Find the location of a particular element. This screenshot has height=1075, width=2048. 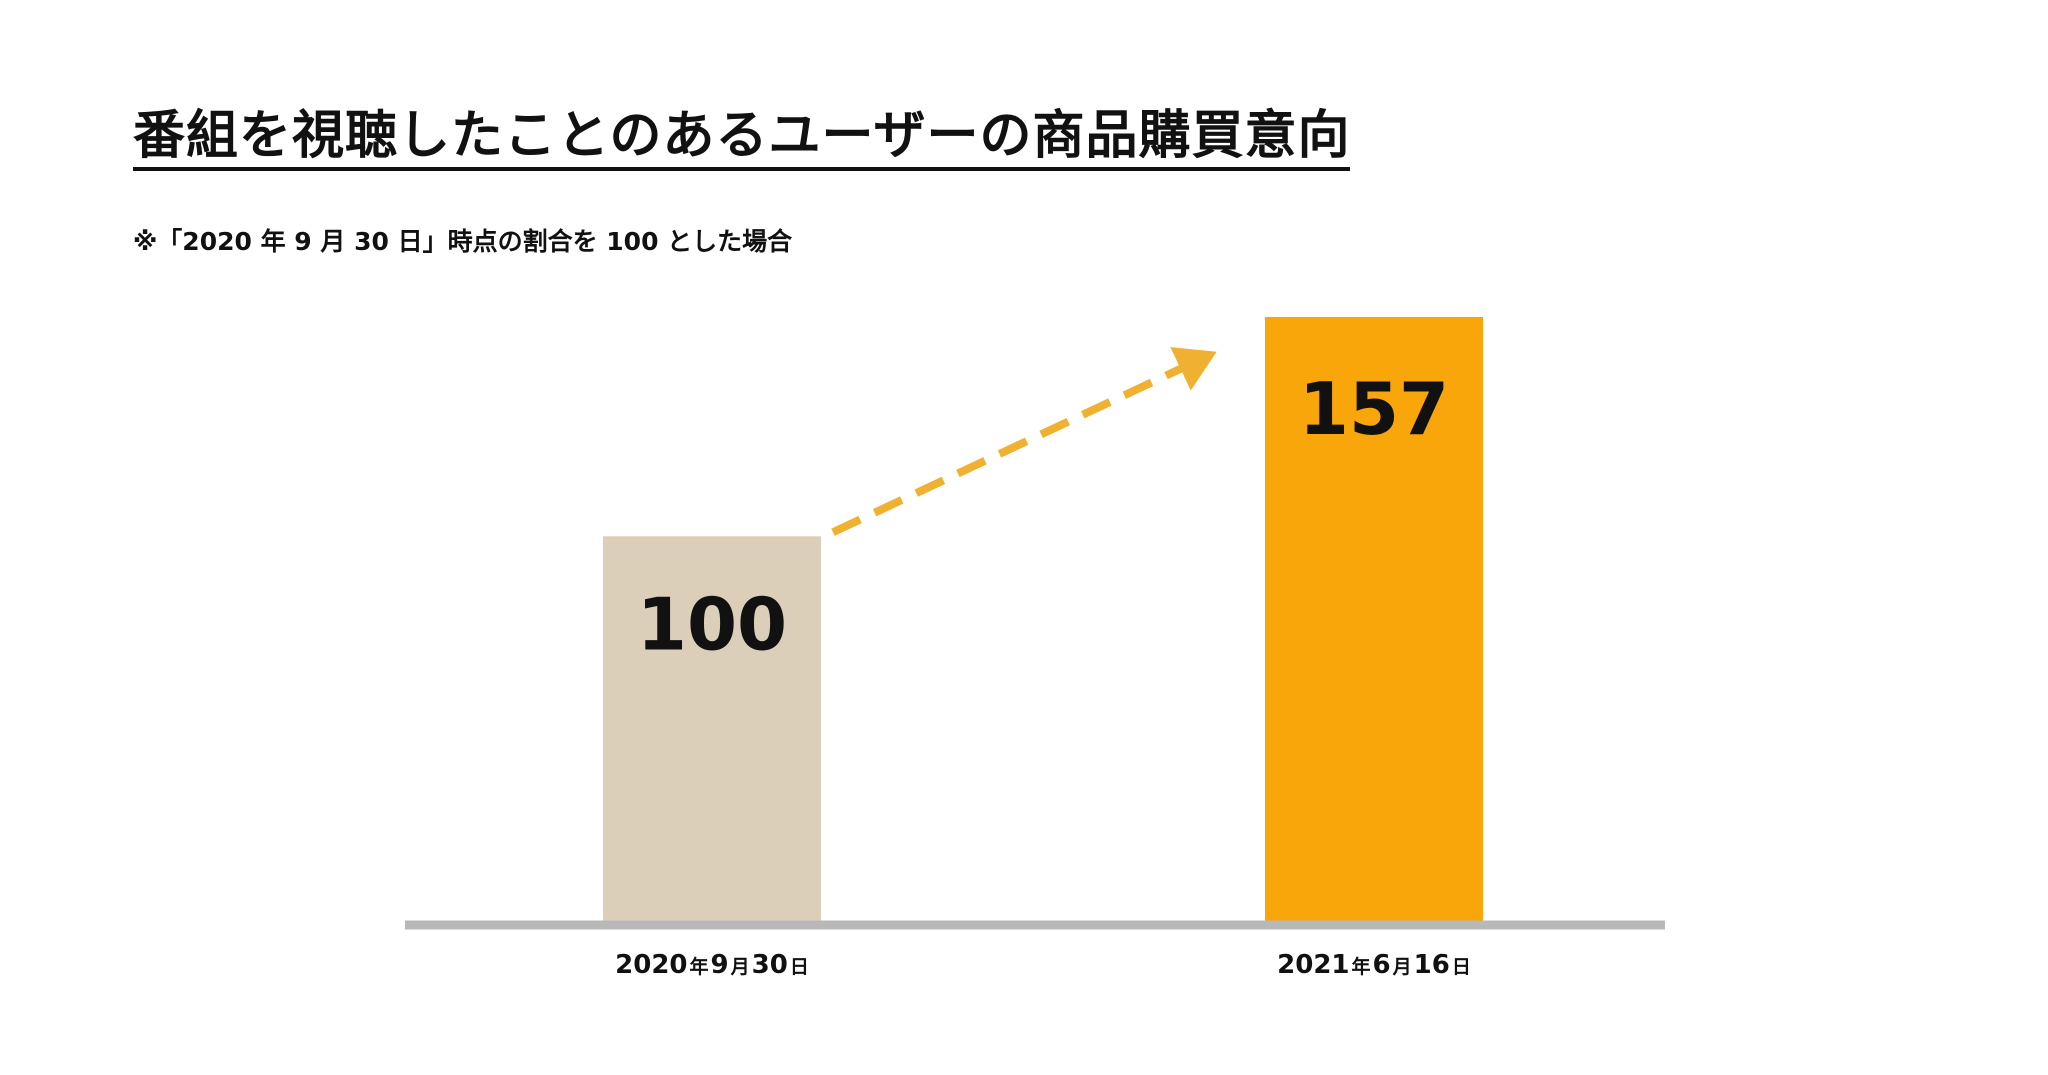

category-label-2: 2021 年6 月16 日 is located at coordinates (1374, 965).